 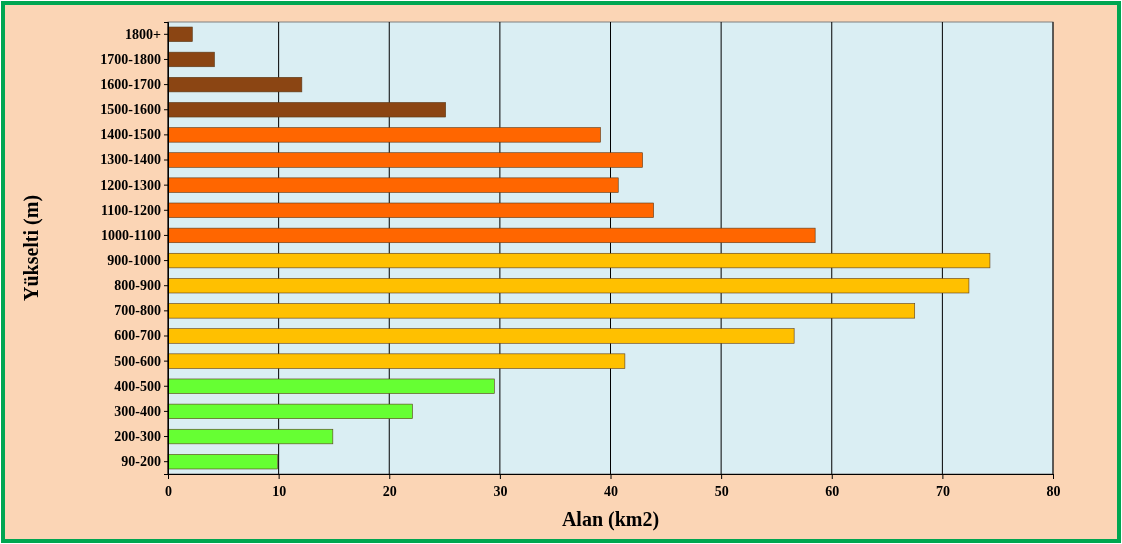 I want to click on y-tick-label: 1100-1200, so click(x=131, y=210).